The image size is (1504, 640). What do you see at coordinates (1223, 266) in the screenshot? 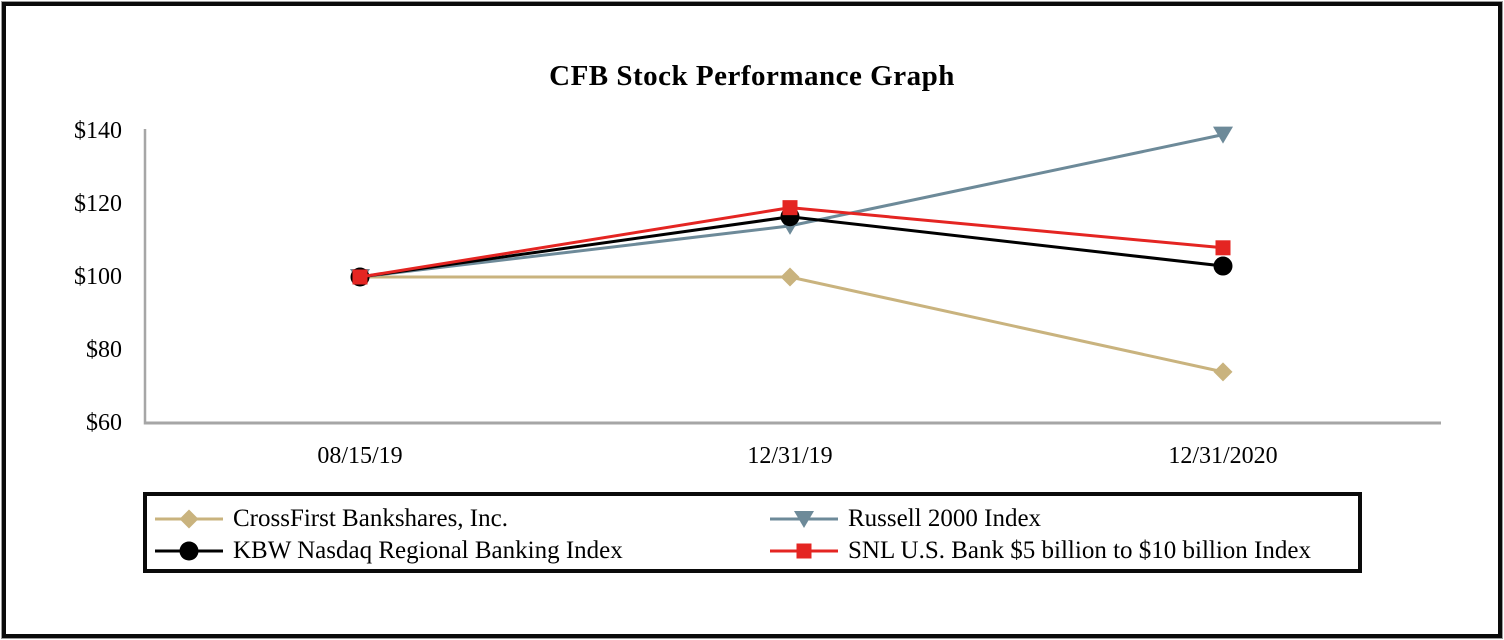
I see `circle-marker` at bounding box center [1223, 266].